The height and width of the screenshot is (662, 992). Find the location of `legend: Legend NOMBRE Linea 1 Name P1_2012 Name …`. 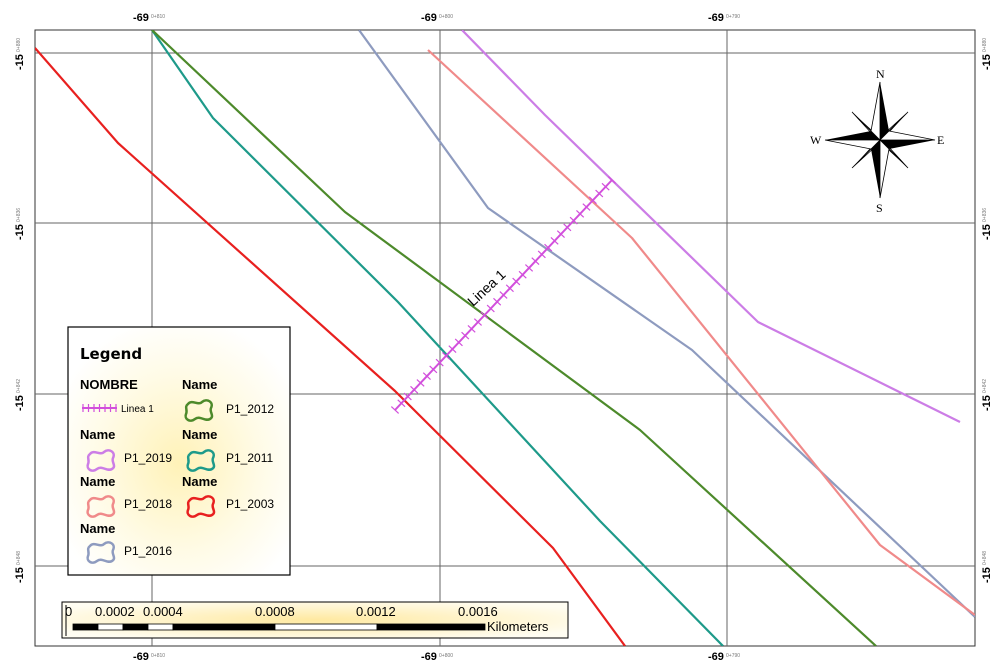

legend: Legend NOMBRE Linea 1 Name P1_2012 Name … is located at coordinates (179, 451).